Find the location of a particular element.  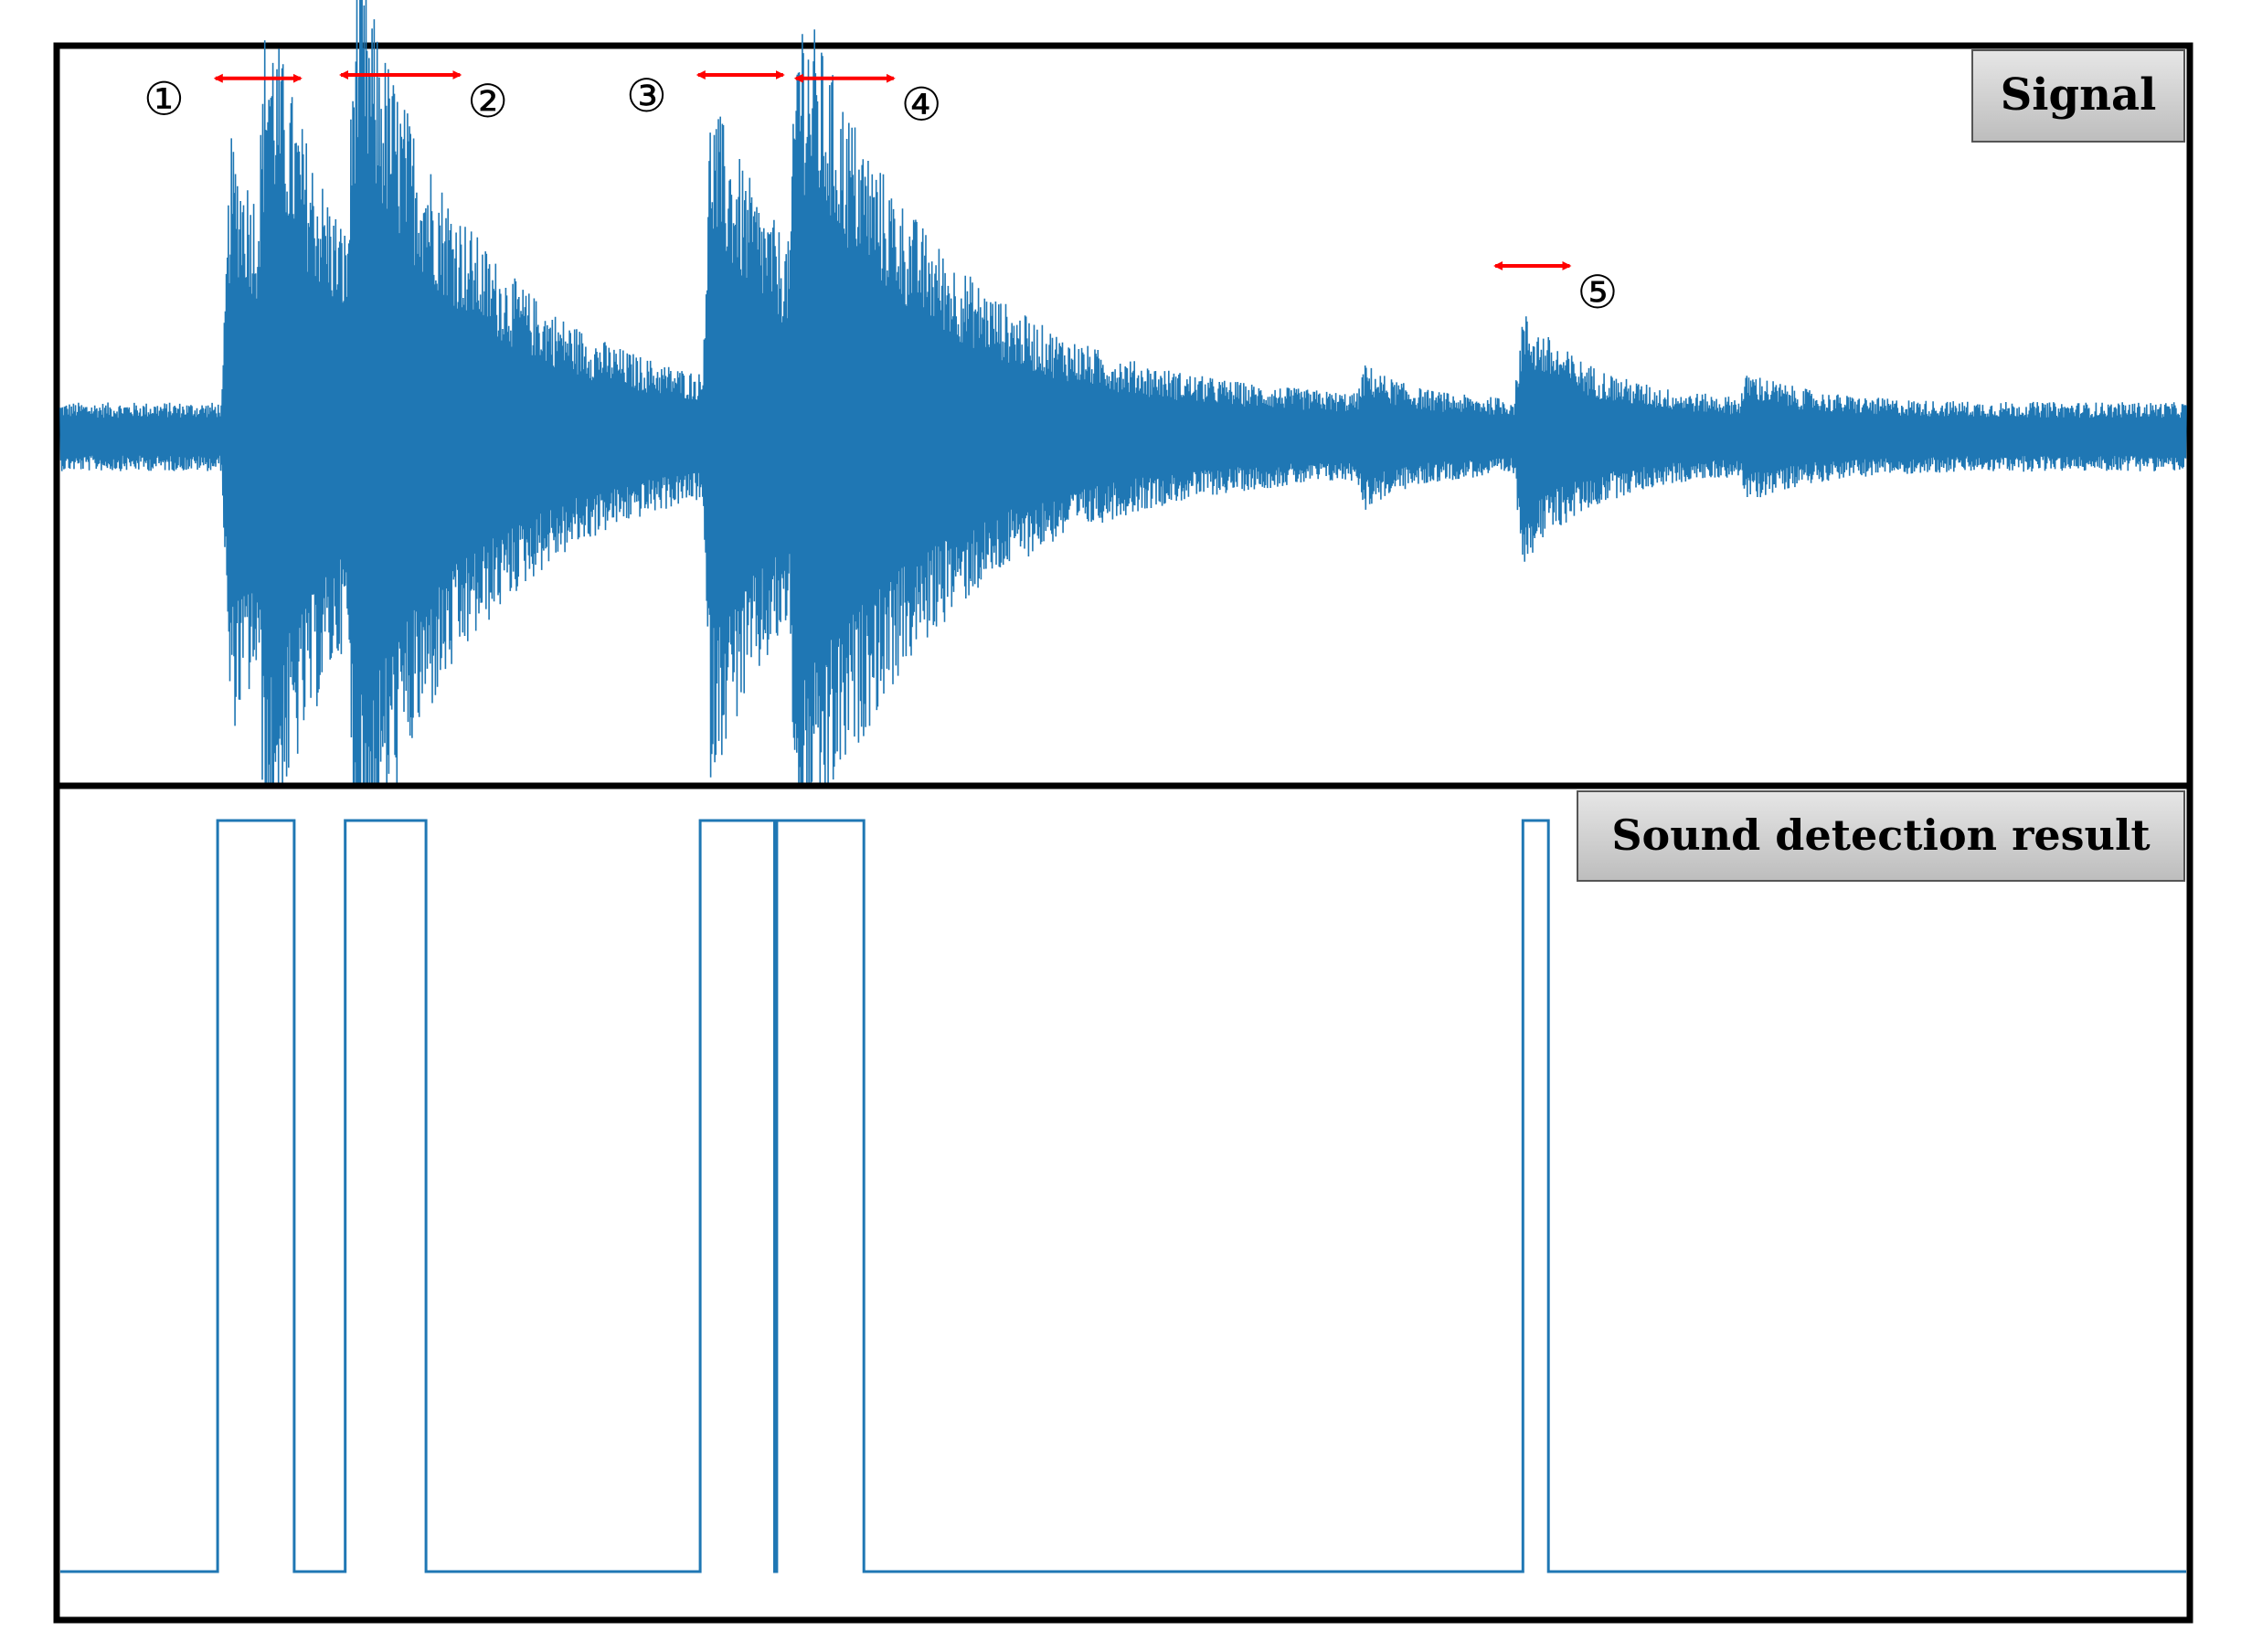

signal-label-box is located at coordinates (2078, 96).